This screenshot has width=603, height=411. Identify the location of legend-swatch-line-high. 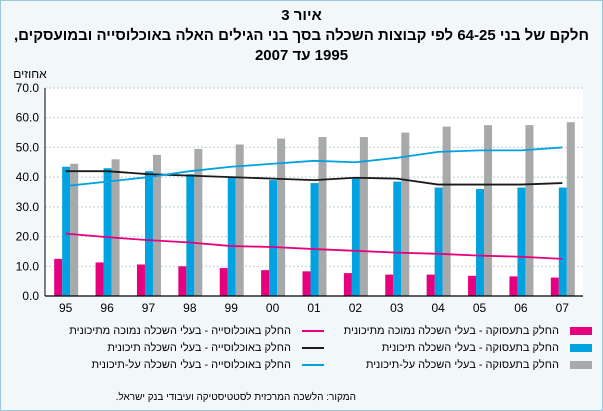
(313, 365).